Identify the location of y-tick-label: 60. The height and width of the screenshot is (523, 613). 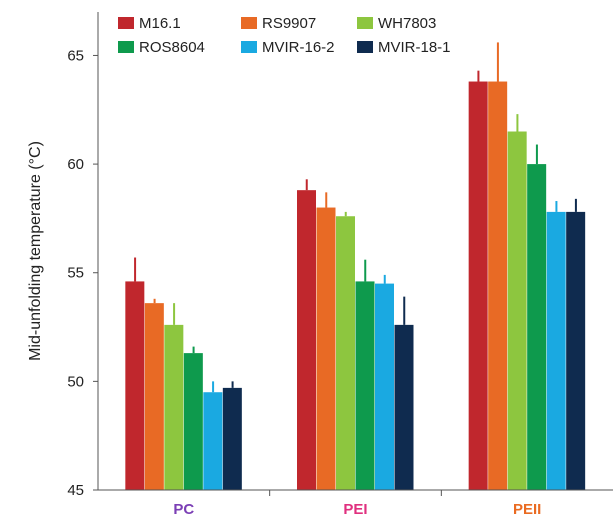
(75, 164).